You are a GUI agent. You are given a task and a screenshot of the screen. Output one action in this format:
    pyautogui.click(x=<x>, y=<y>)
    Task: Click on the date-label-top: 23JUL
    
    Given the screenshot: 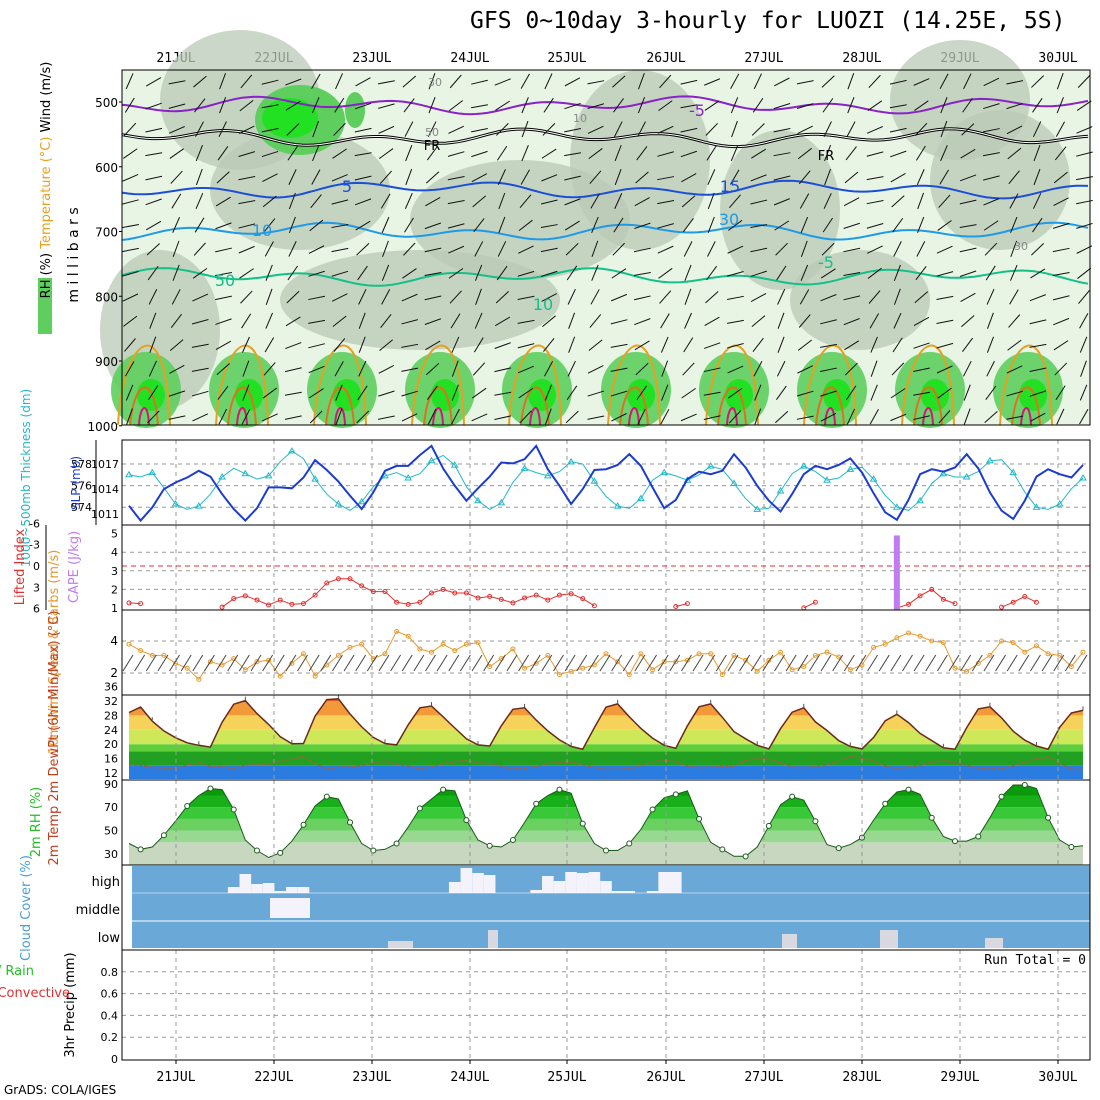 What is the action you would take?
    pyautogui.click(x=371, y=58)
    